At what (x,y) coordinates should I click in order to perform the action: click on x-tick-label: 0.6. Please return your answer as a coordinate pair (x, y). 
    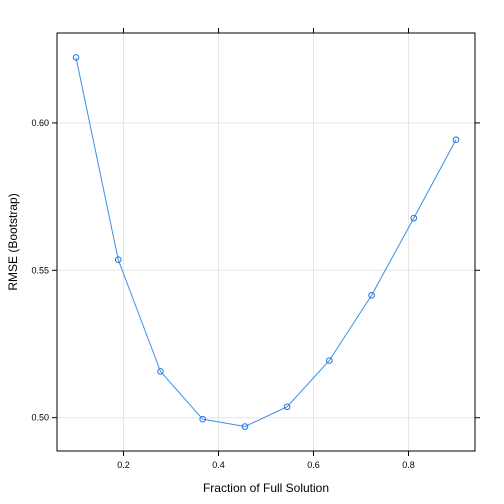
    Looking at the image, I should click on (313, 465).